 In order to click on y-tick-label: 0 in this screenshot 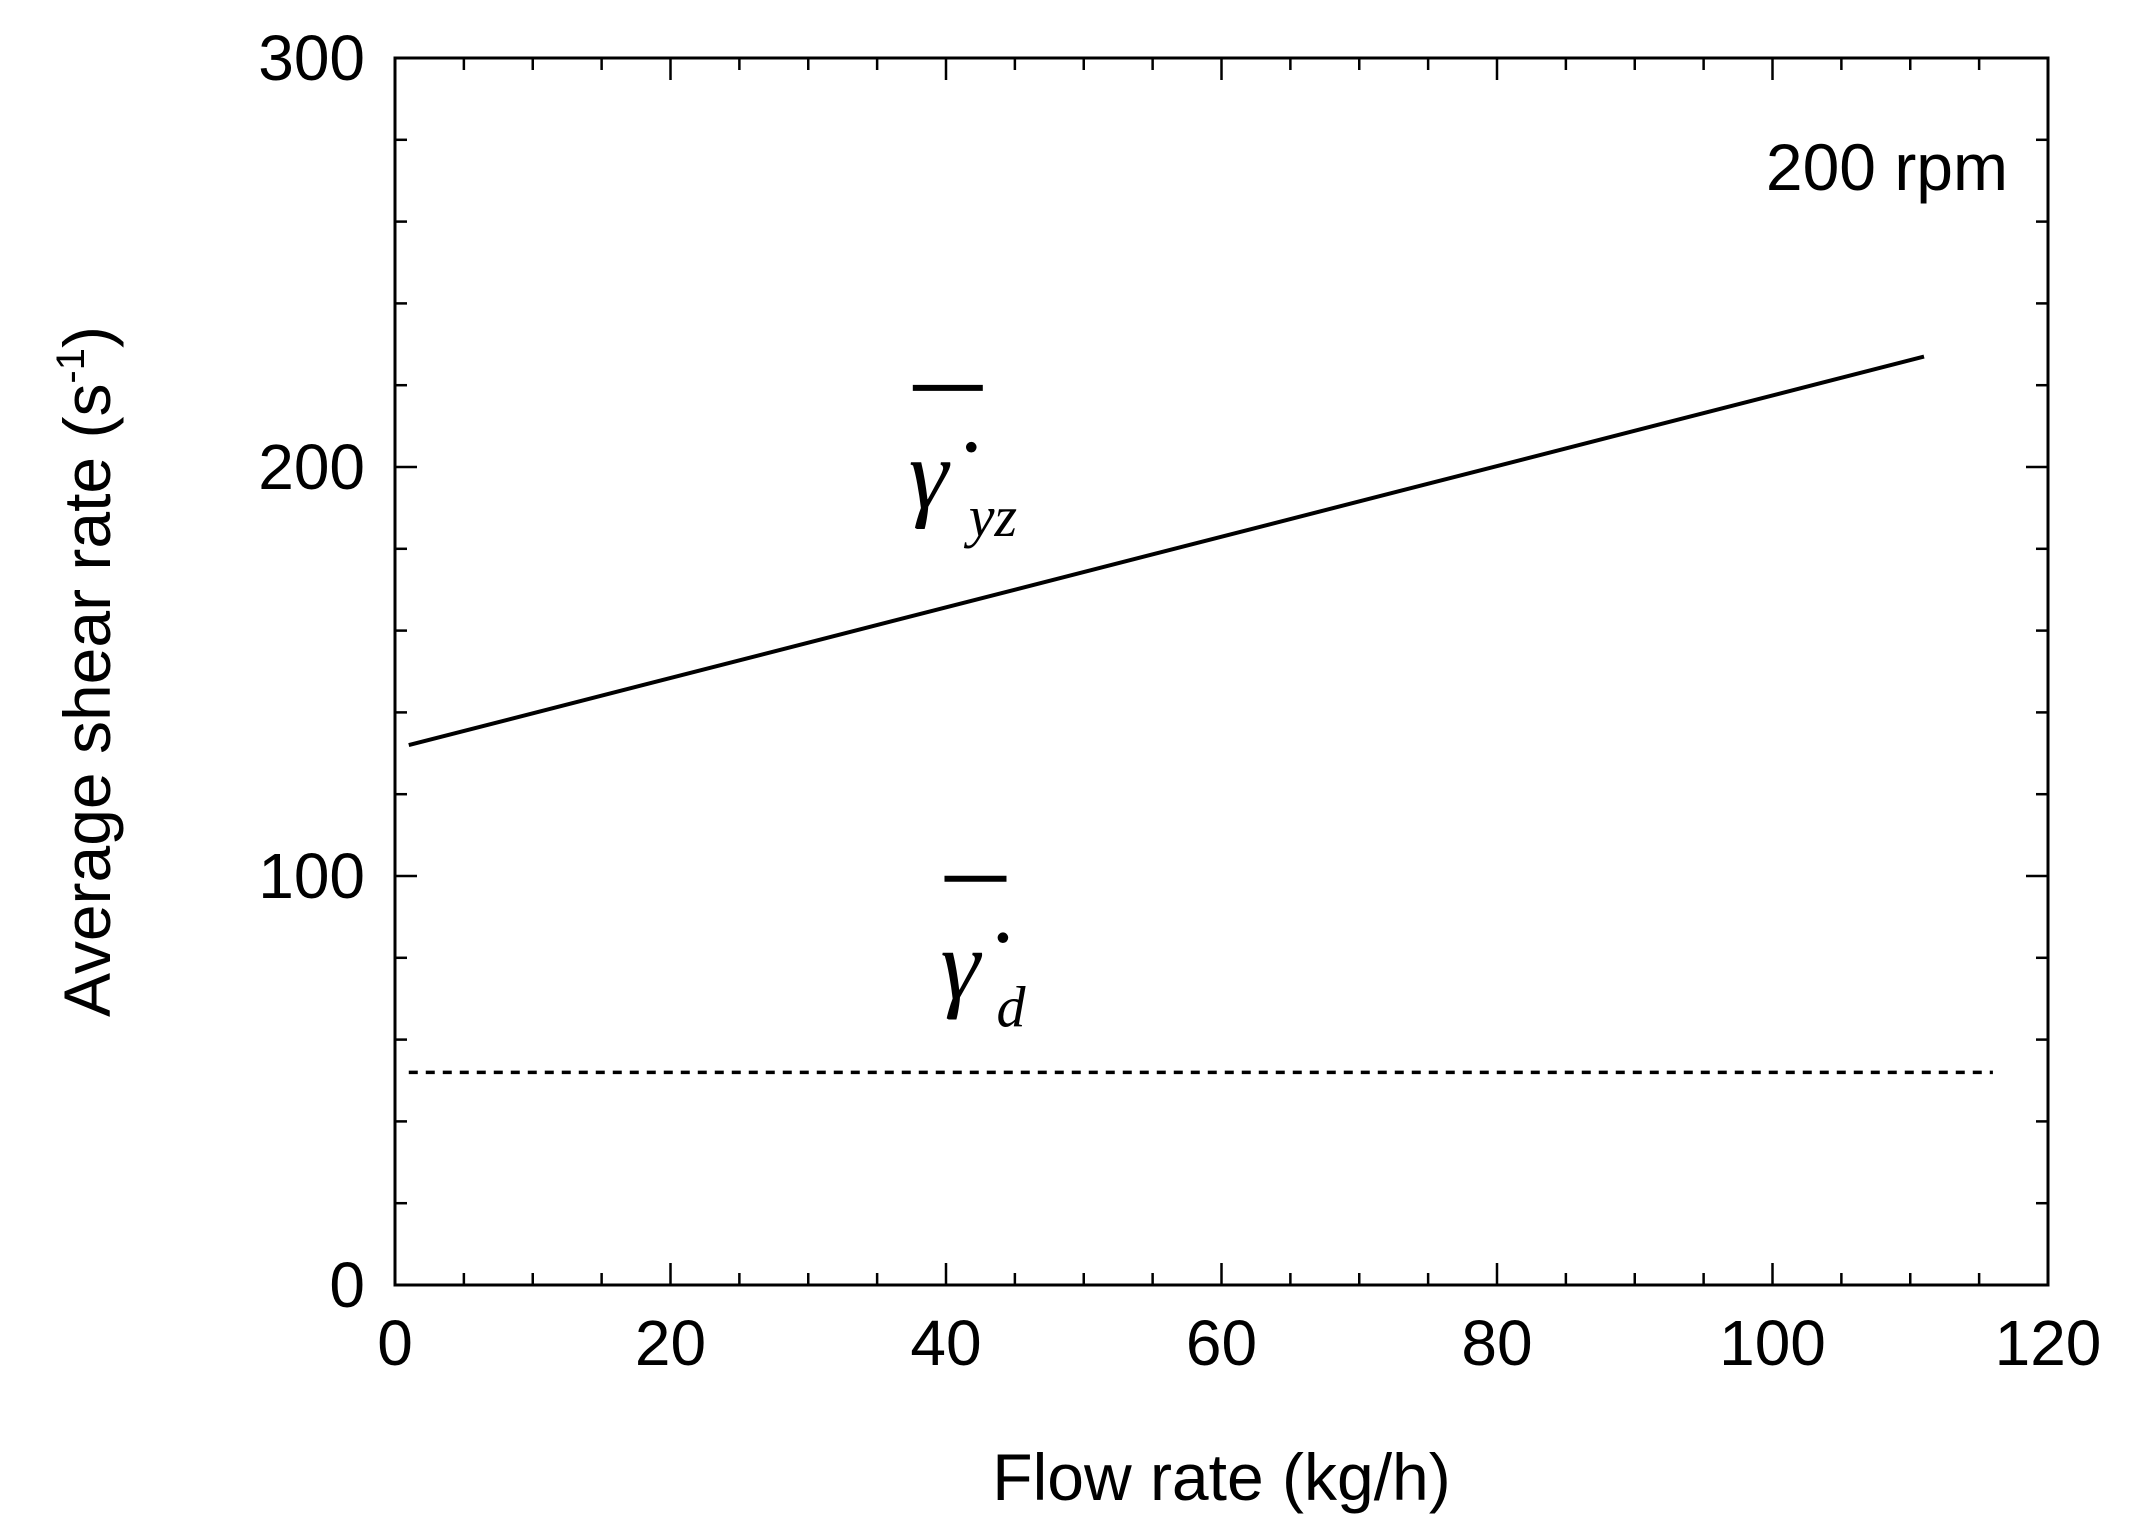, I will do `click(347, 1285)`.